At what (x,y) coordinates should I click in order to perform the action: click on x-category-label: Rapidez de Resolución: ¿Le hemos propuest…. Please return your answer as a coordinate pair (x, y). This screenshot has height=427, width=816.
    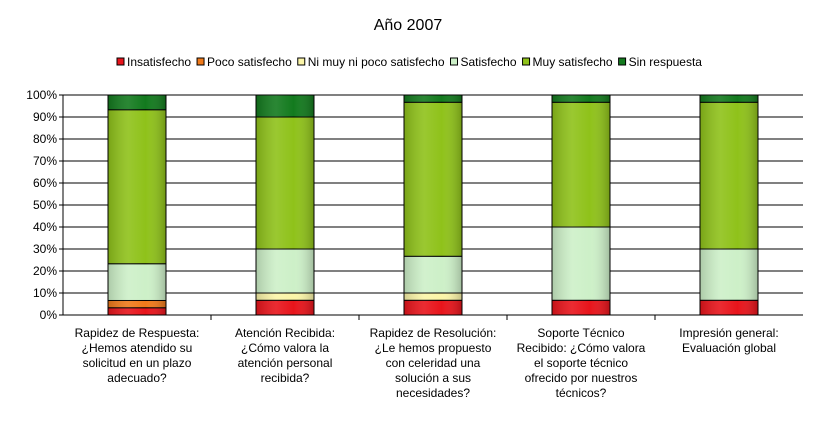
    Looking at the image, I should click on (433, 363).